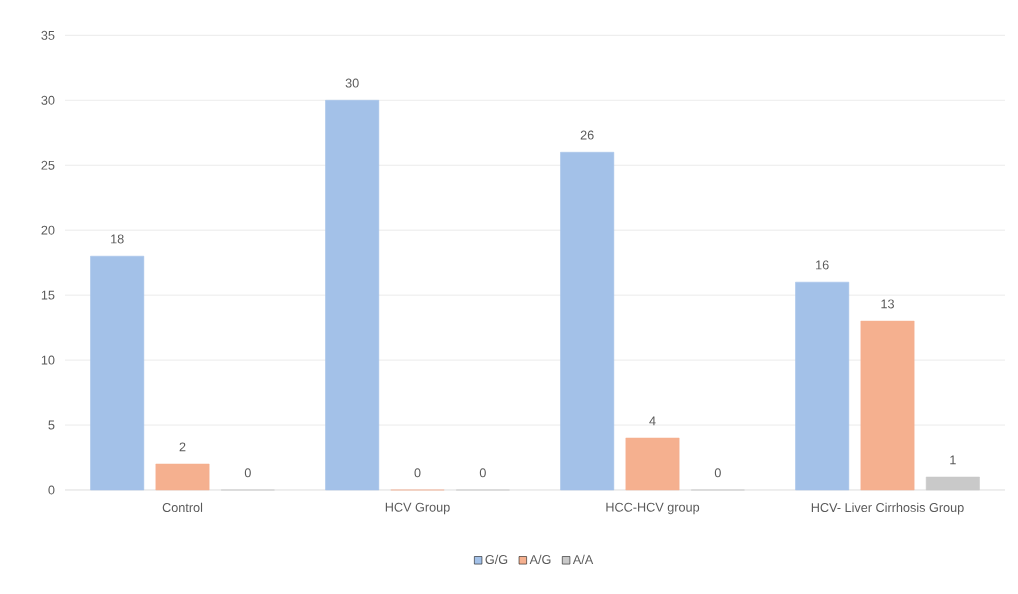 The image size is (1018, 594). I want to click on data-label: 1, so click(953, 460).